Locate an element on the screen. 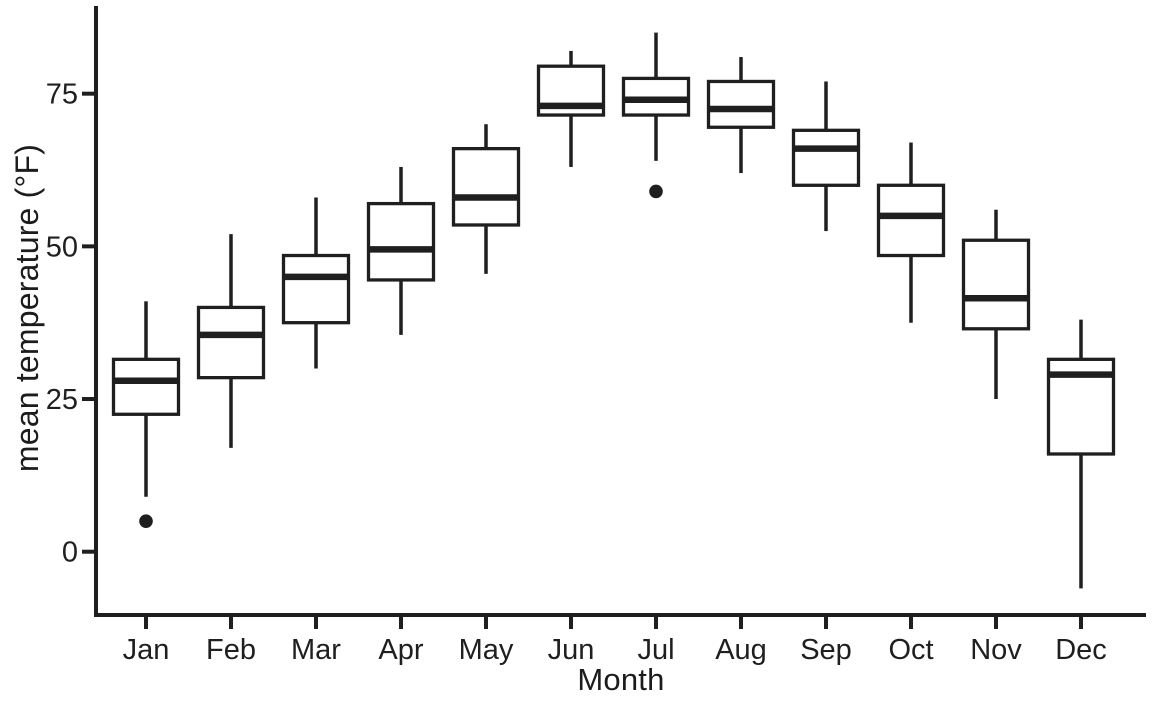  x-axis-title: Month is located at coordinates (621, 679).